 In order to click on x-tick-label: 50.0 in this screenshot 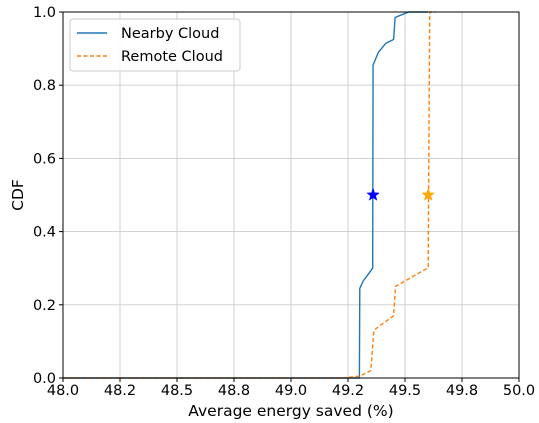, I will do `click(519, 391)`.